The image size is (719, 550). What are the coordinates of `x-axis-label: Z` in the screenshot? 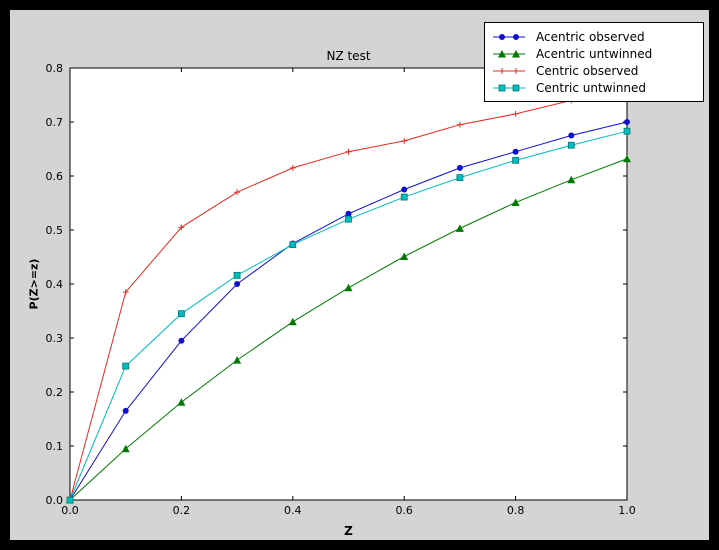 It's located at (348, 531).